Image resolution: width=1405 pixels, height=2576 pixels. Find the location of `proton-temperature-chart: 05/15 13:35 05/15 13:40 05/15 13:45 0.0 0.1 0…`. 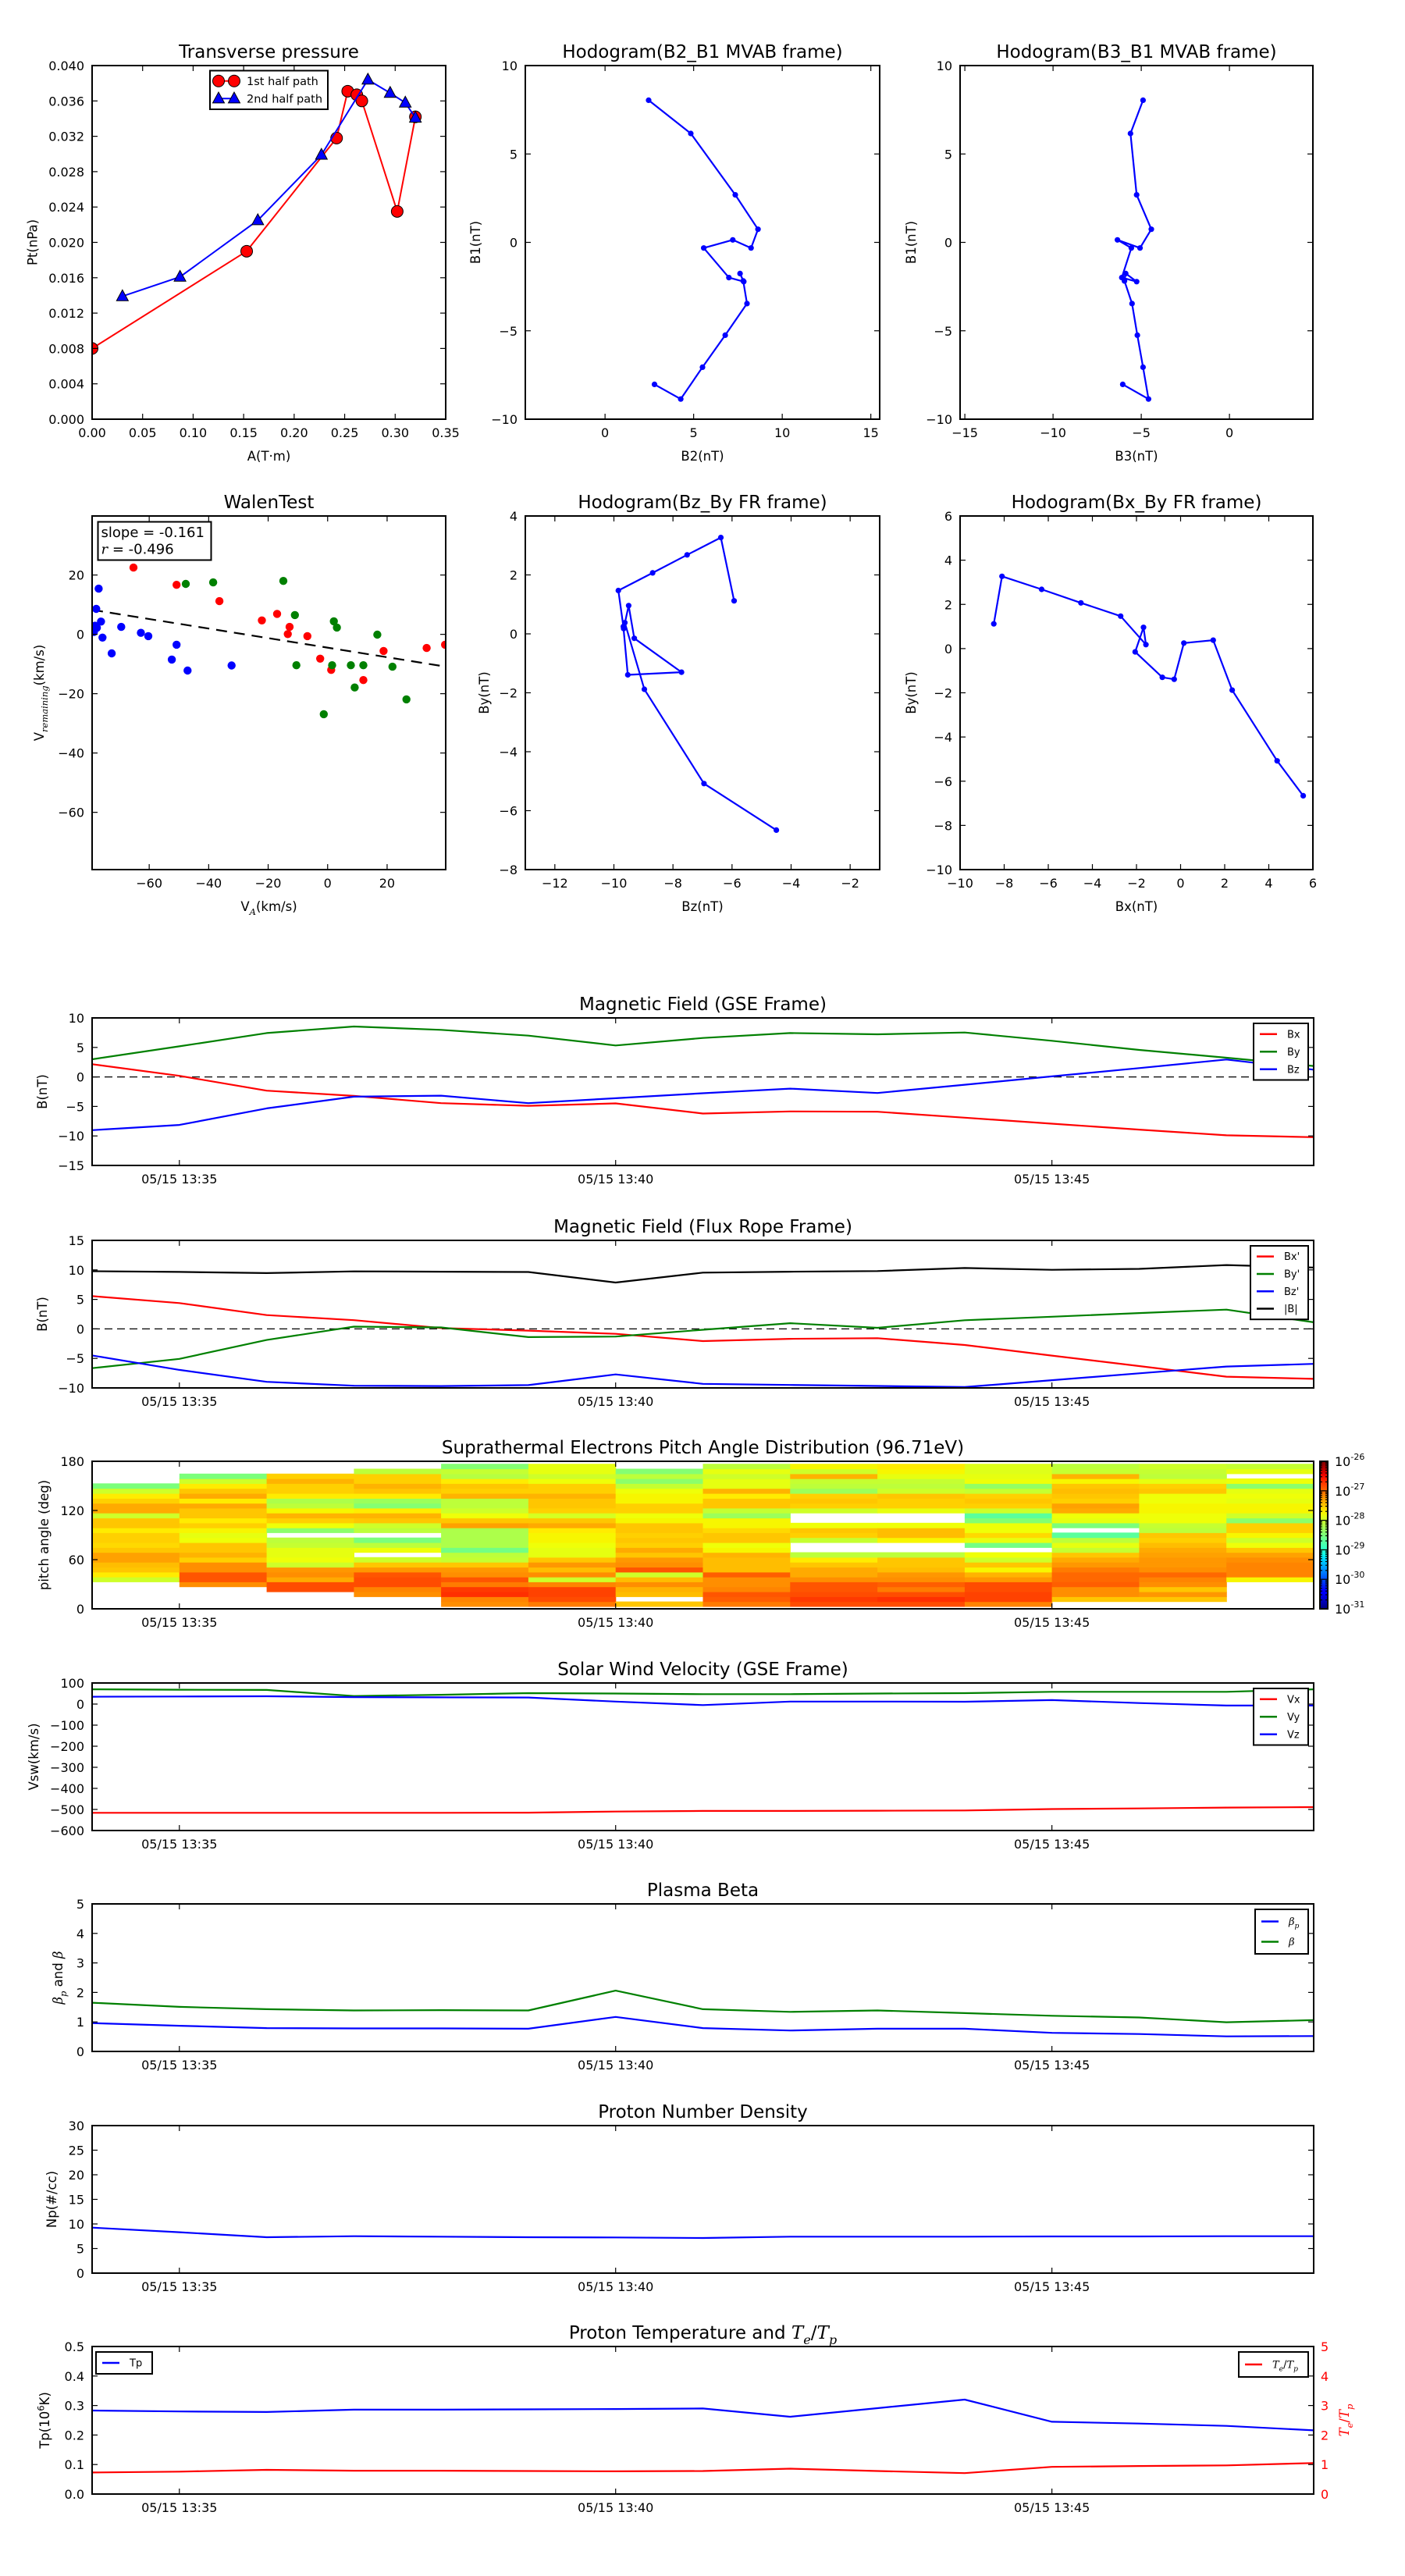

proton-temperature-chart: 05/15 13:35 05/15 13:40 05/15 13:45 0.0 0.1 0… is located at coordinates (695, 2419).